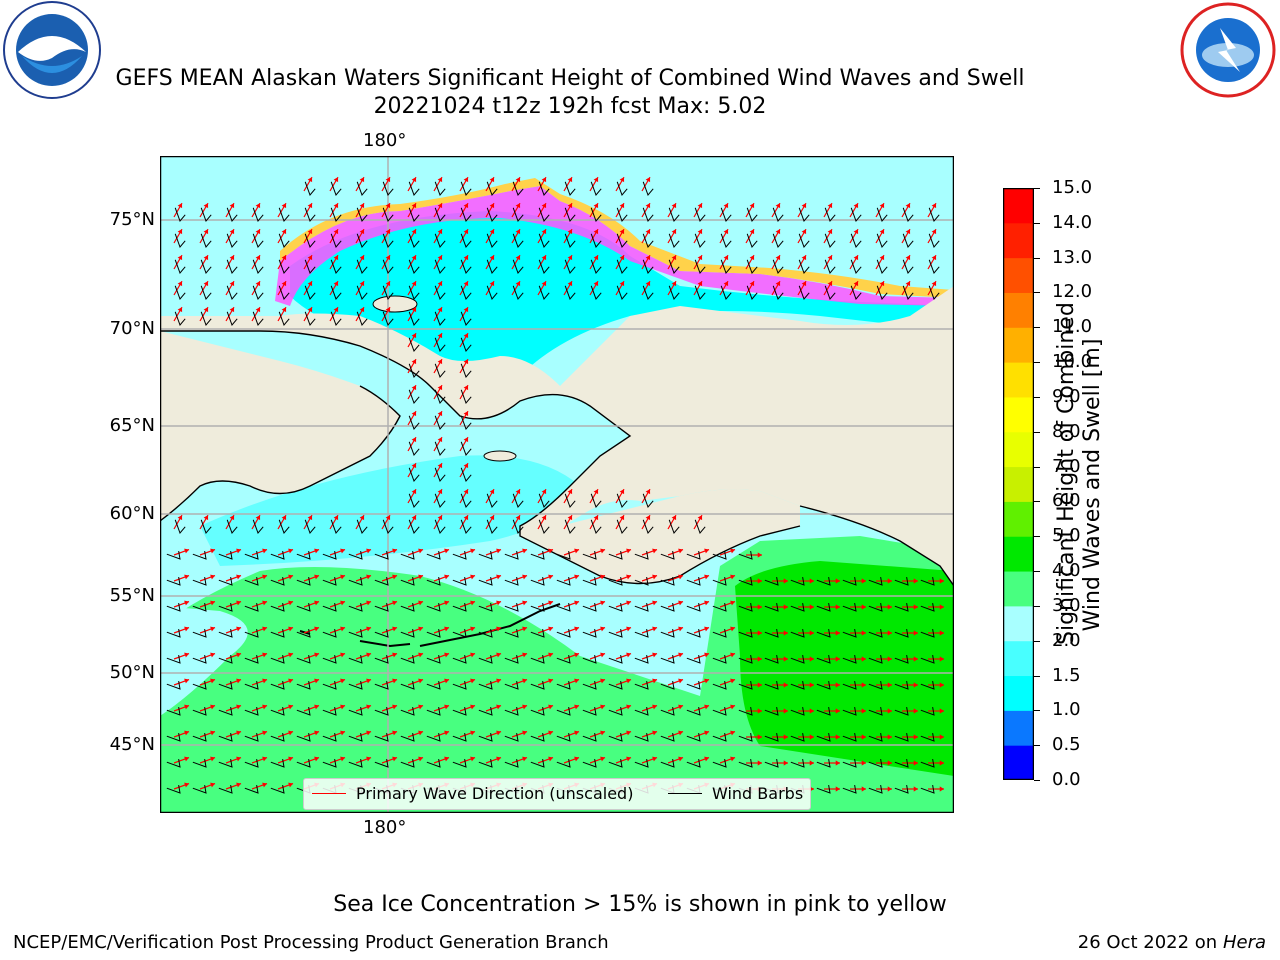 The height and width of the screenshot is (960, 1280). I want to click on colorbar-segment, so click(1018, 728).